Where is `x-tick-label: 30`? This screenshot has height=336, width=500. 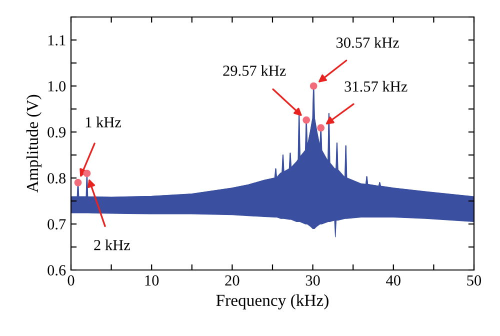 x-tick-label: 30 is located at coordinates (313, 280).